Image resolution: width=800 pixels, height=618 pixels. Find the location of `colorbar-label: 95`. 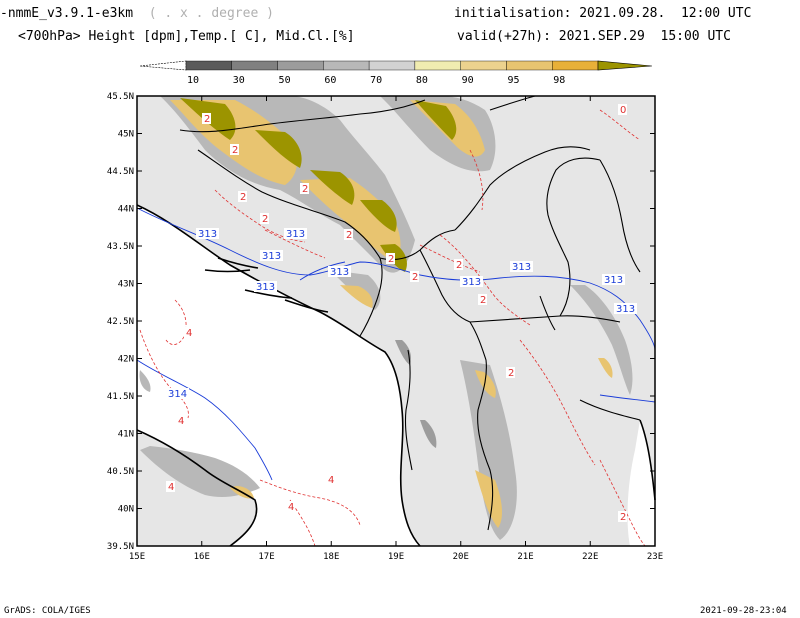

colorbar-label: 95 is located at coordinates (513, 80).